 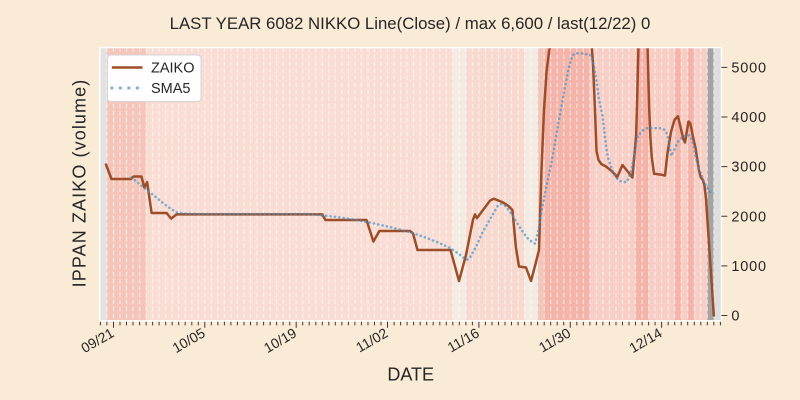 I want to click on svg-text: ZAIKO, so click(x=173, y=69).